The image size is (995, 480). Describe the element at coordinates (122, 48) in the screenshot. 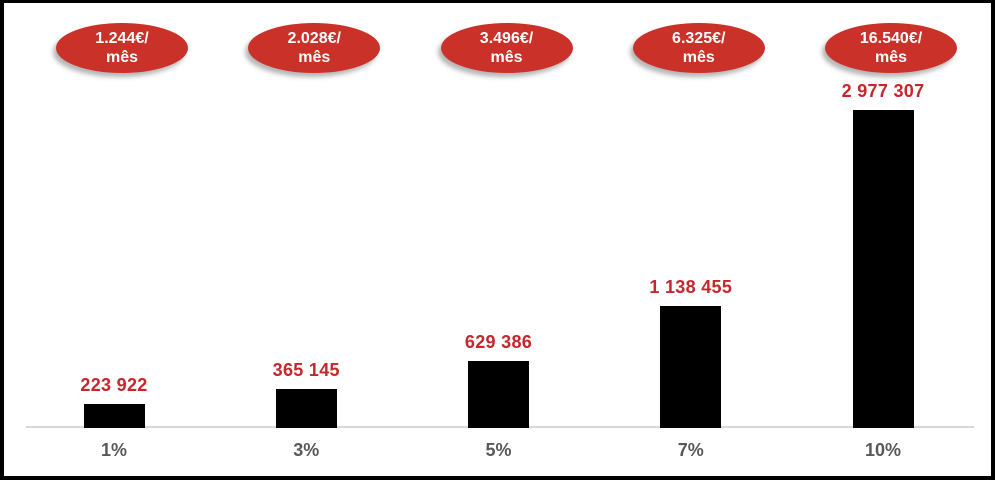

I see `price-badge: 1.244€/ mês` at that location.